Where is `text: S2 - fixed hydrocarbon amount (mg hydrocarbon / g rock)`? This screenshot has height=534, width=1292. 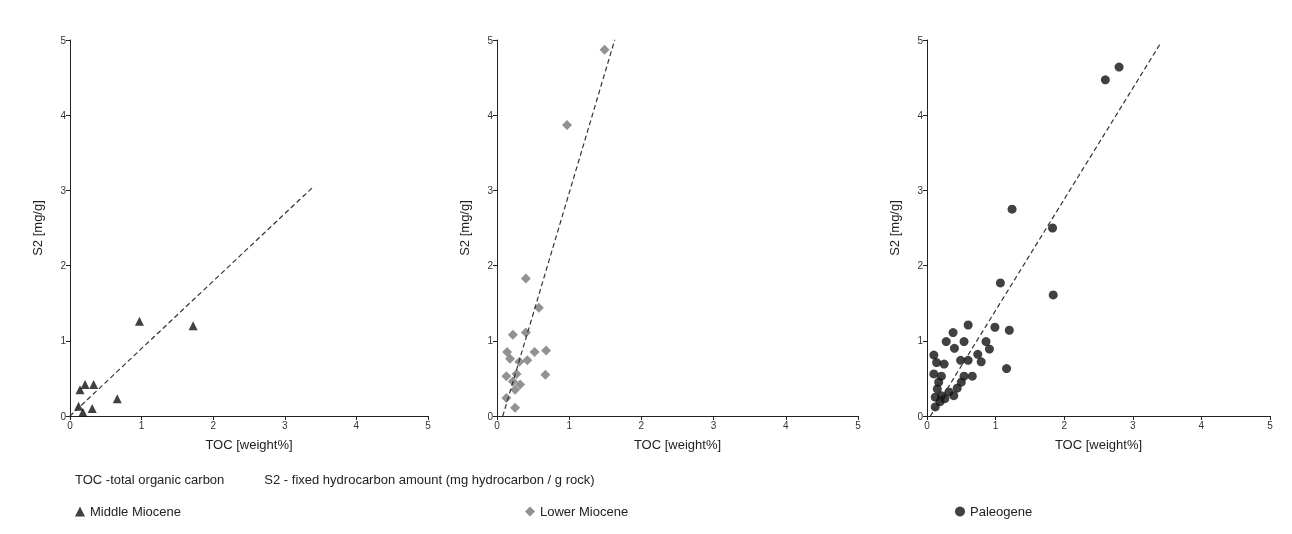 text: S2 - fixed hydrocarbon amount (mg hydrocarbon / g rock) is located at coordinates (429, 479).